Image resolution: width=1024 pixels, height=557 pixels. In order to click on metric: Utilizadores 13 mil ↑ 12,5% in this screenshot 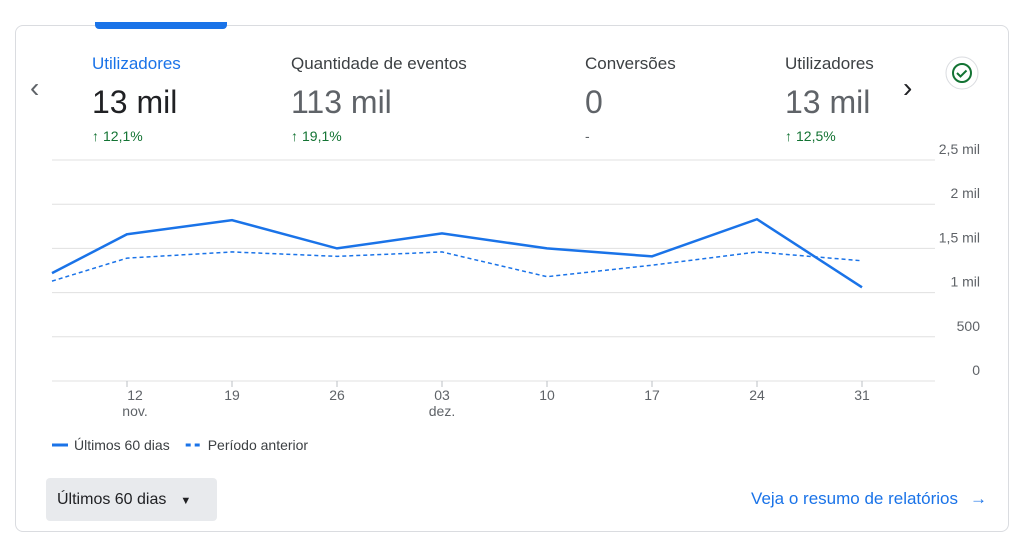, I will do `click(836, 99)`.